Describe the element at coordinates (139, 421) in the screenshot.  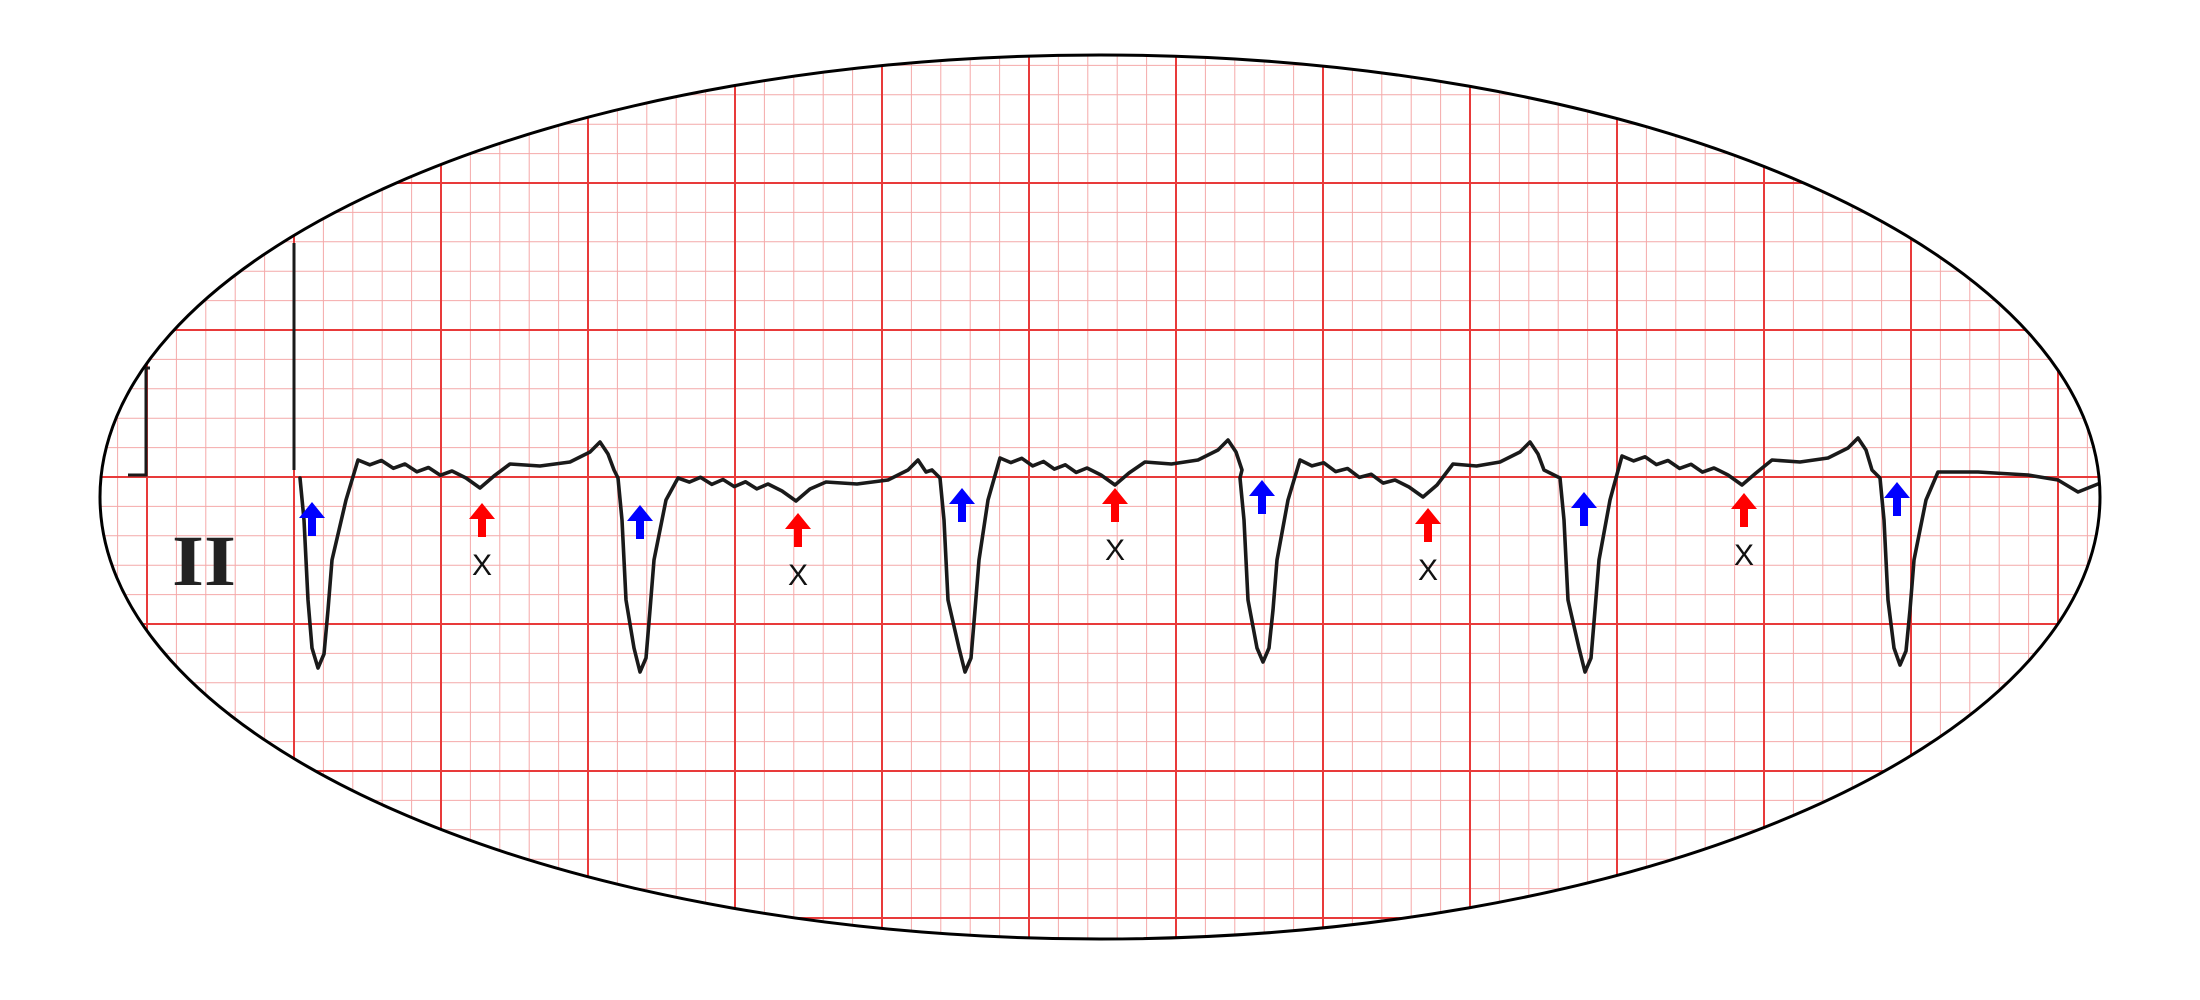
I see `calibration-pulse-left` at that location.